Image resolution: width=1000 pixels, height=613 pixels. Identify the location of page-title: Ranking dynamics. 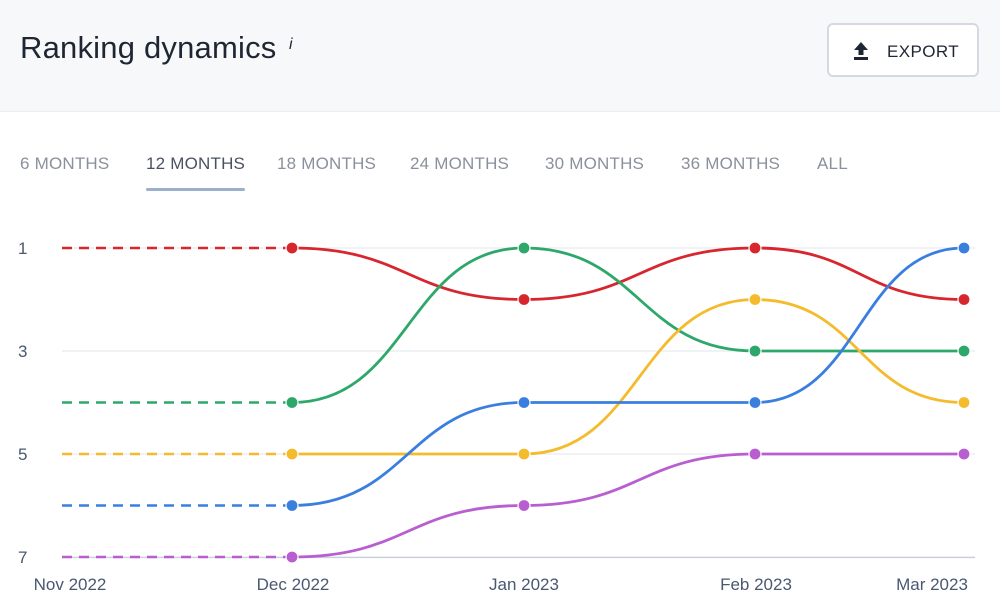
(148, 47).